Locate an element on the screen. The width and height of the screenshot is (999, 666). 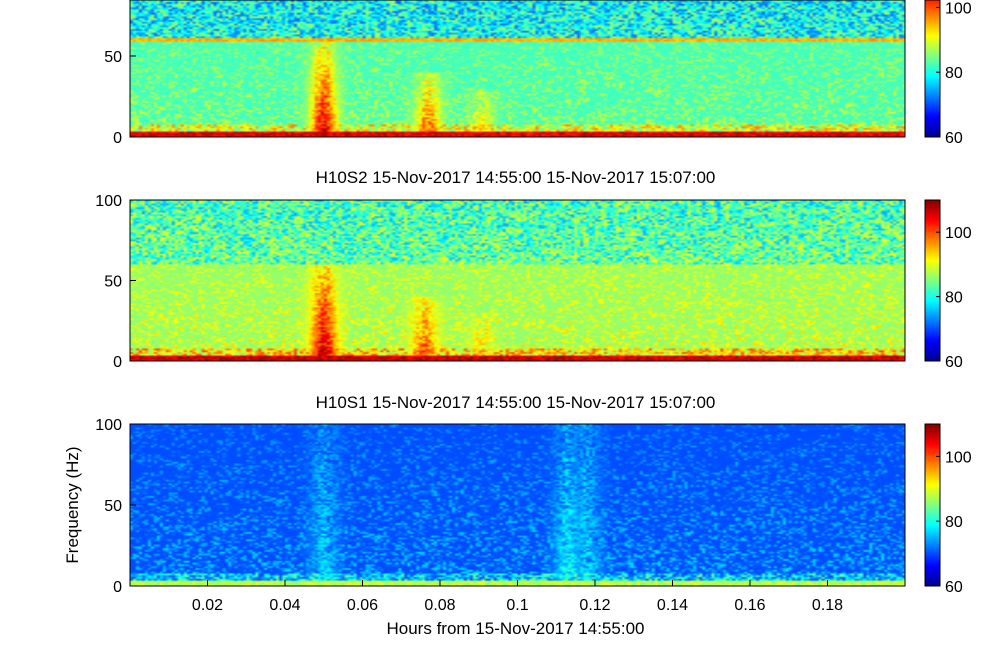
x-tick-label: 0.1 is located at coordinates (517, 605).